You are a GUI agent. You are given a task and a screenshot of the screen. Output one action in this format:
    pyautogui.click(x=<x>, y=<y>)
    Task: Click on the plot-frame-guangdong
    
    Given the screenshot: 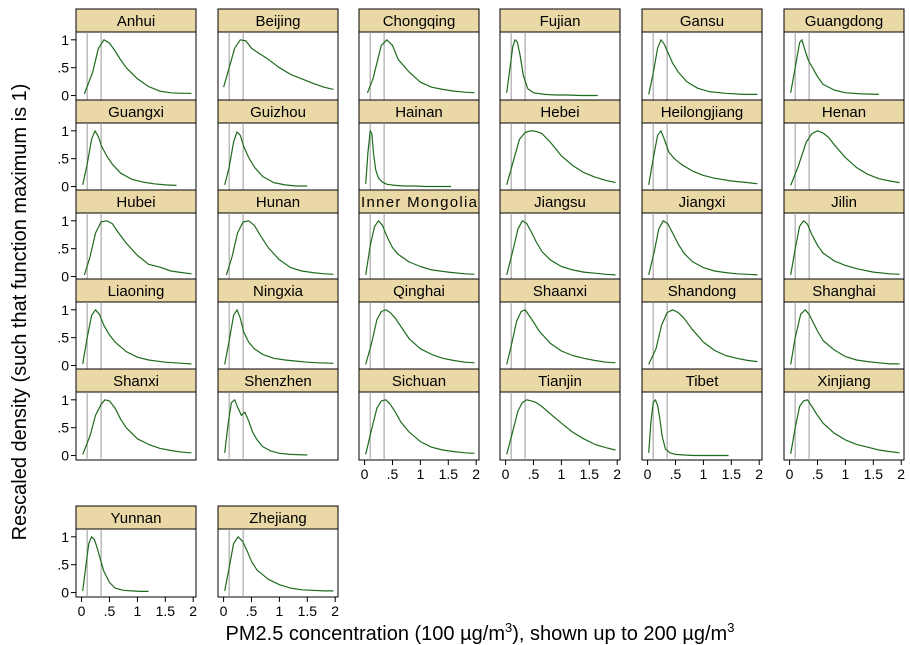 What is the action you would take?
    pyautogui.click(x=844, y=66)
    